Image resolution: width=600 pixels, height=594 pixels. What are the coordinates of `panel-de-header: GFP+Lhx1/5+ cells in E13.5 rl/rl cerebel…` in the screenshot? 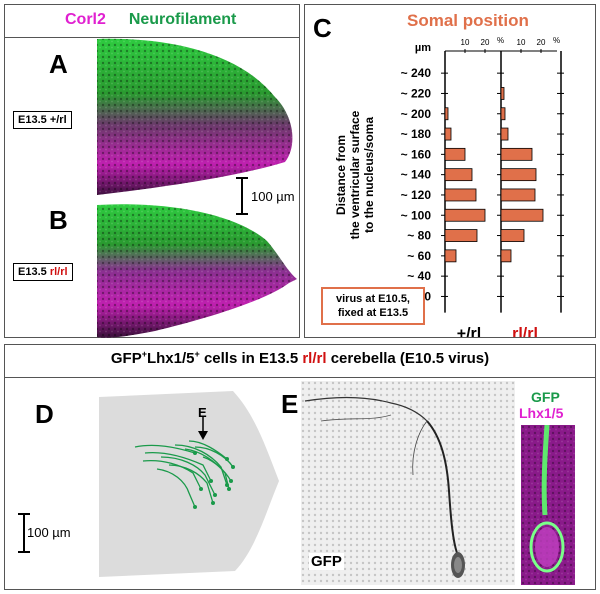 It's located at (300, 358).